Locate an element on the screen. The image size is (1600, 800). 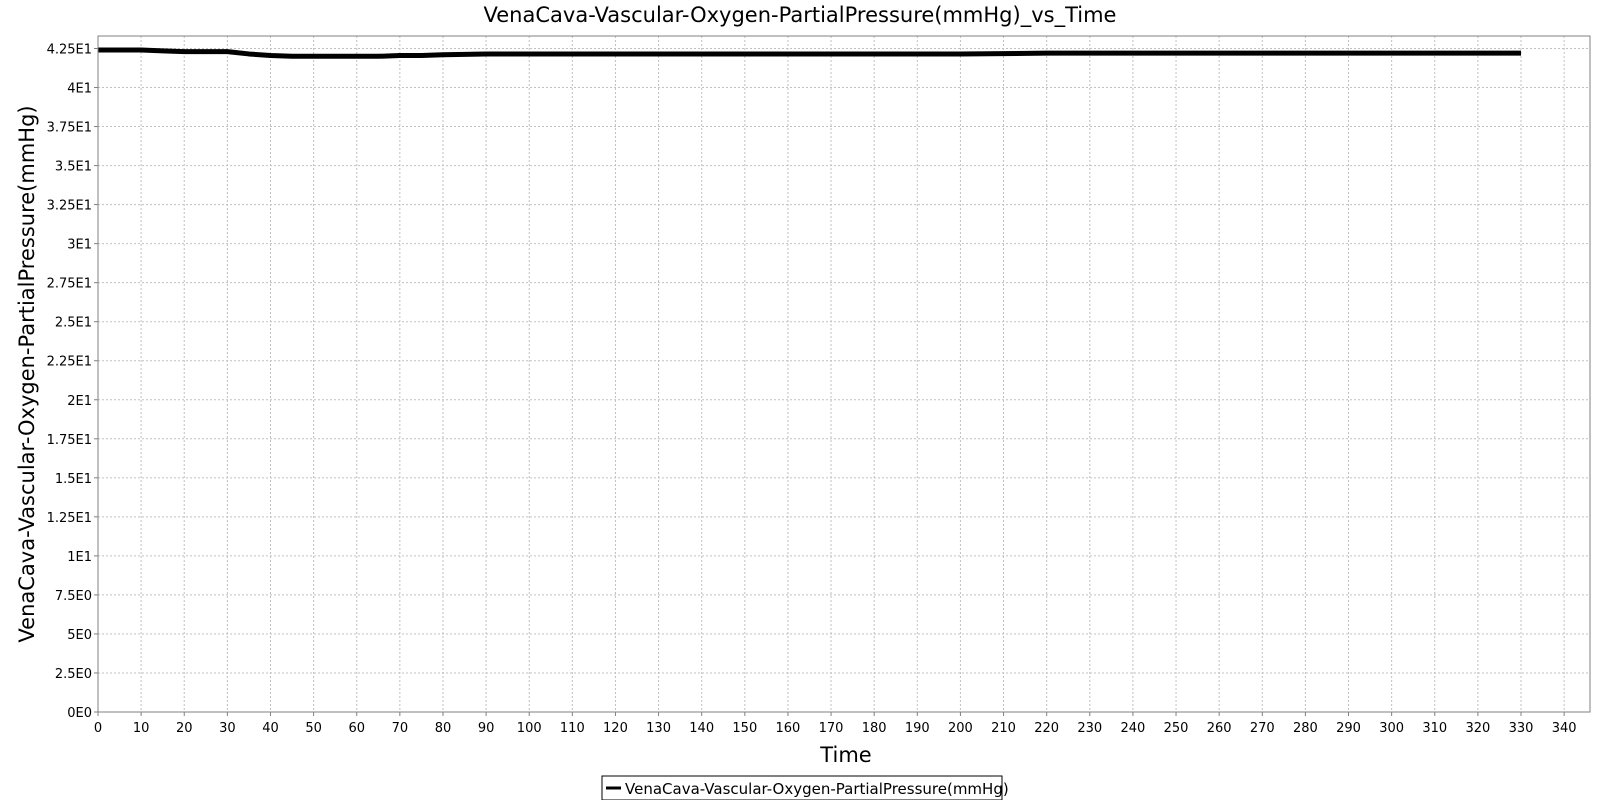
series-lines is located at coordinates (810, 53).